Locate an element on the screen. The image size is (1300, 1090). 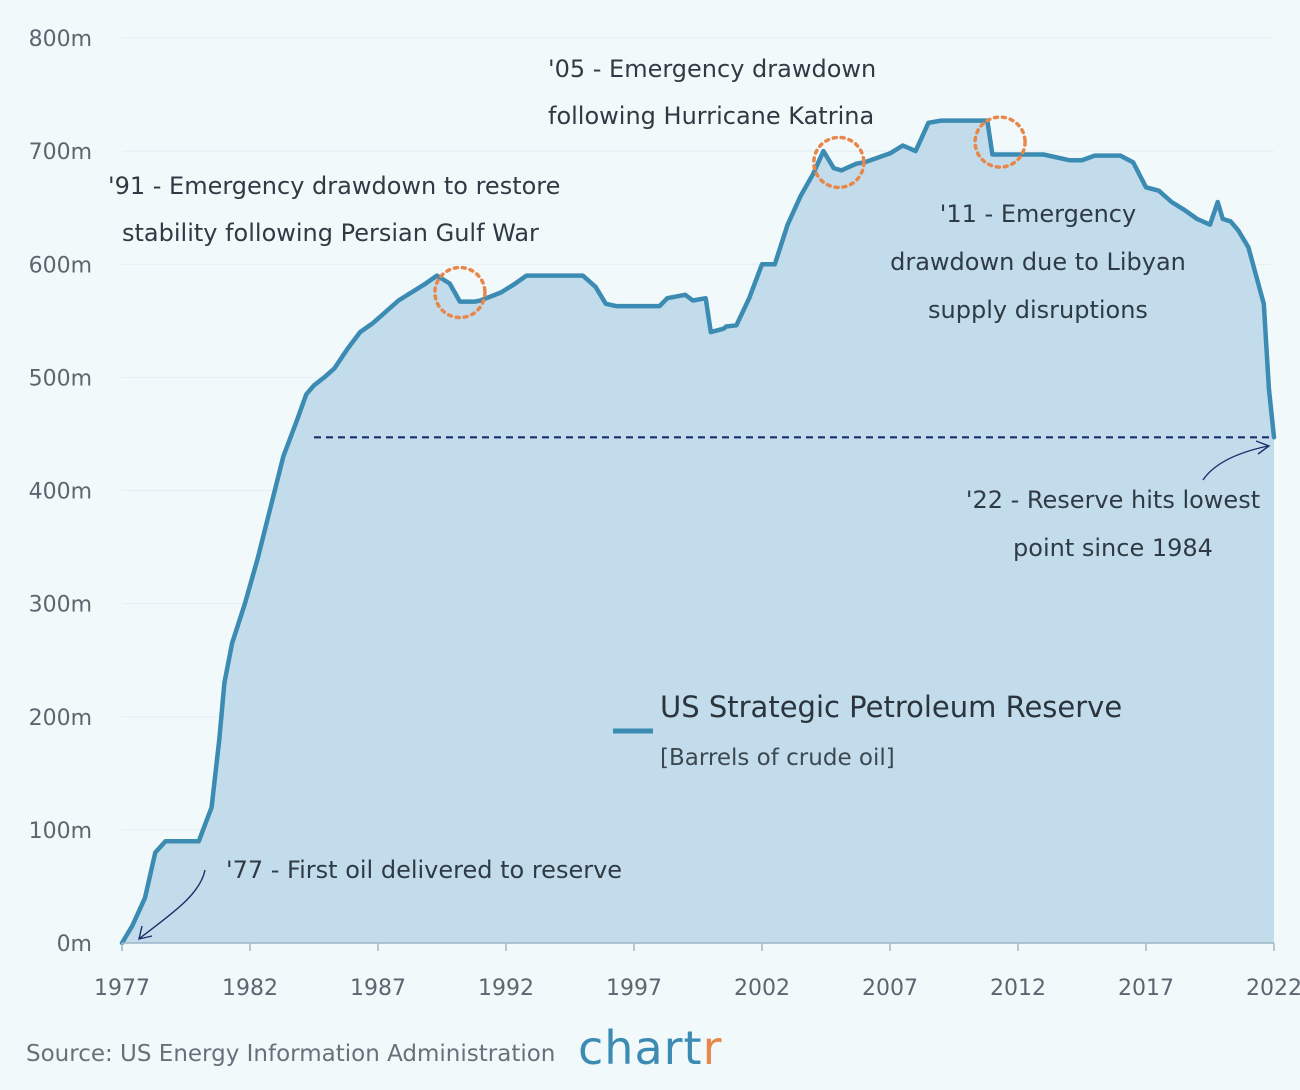
annotation-1991: '91 - Emergency drawdown to restore is located at coordinates (334, 186).